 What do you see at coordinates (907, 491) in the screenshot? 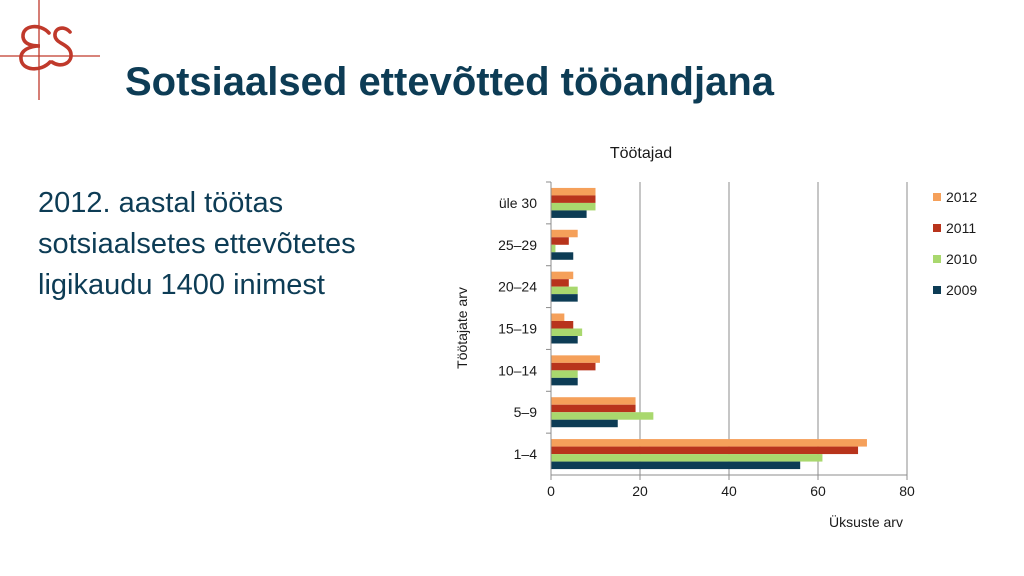
I see `x-tick-label: 80` at bounding box center [907, 491].